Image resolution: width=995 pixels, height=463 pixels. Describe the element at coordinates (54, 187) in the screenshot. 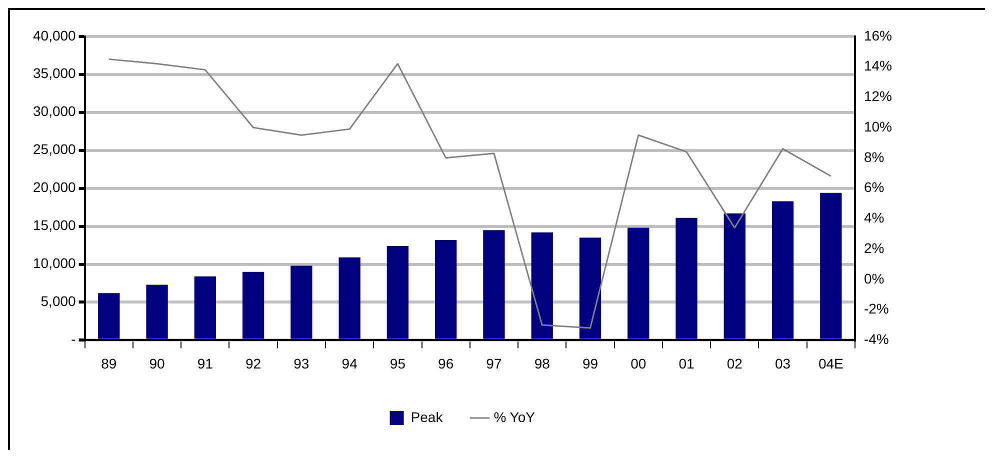

I see `y-tick-label: 20,000` at that location.